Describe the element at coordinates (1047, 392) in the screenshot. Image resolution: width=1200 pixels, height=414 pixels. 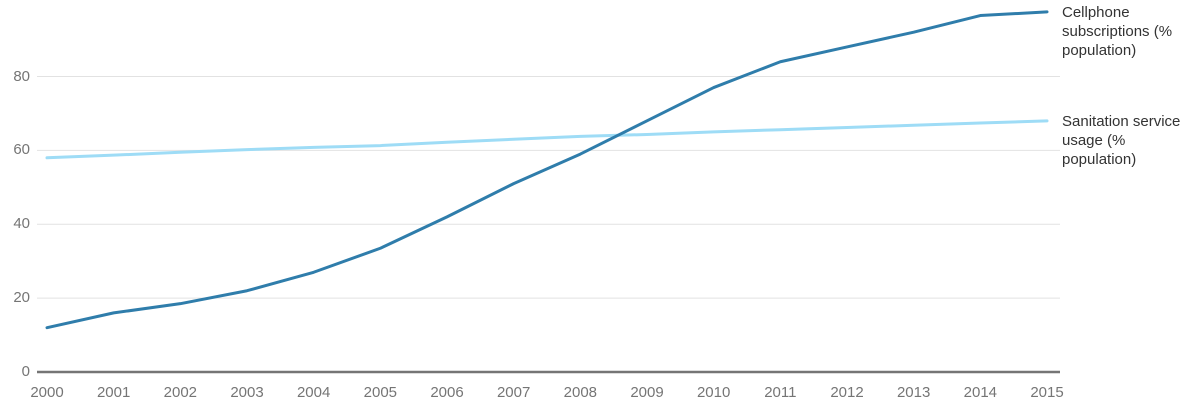
I see `x-tick-label: 2015` at that location.